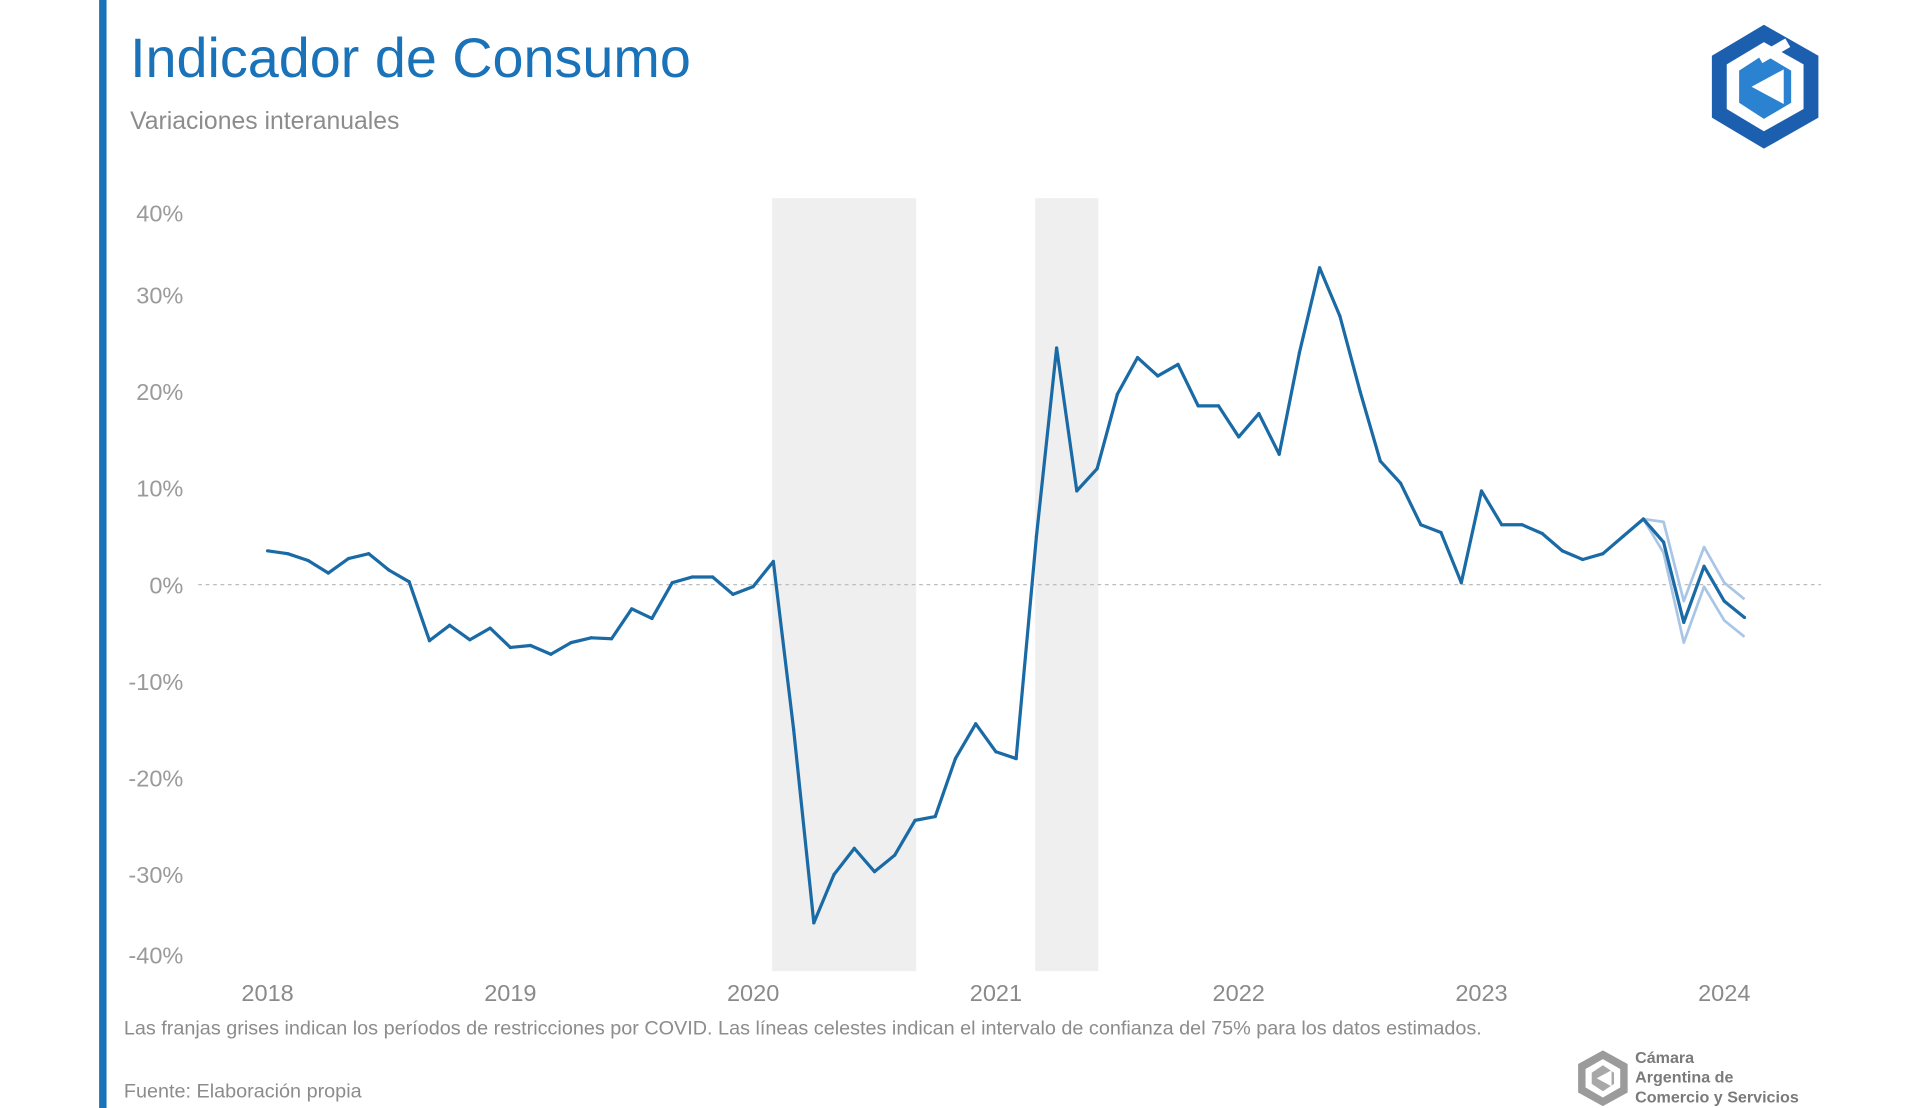 The height and width of the screenshot is (1108, 1920). Describe the element at coordinates (155, 779) in the screenshot. I see `y-tick-label: -20%` at that location.